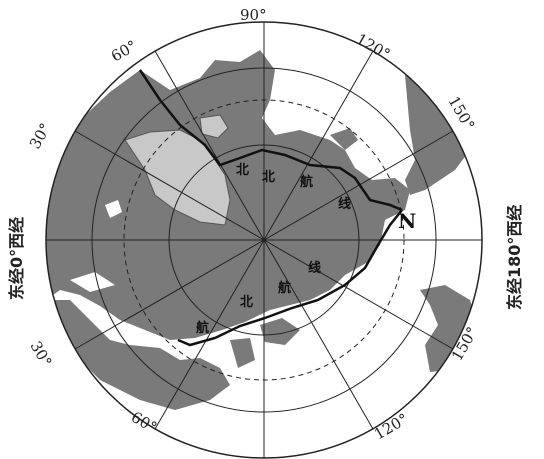  What do you see at coordinates (258, 298) in the screenshot?
I see `southern-route-labels: 航 北 航 线` at bounding box center [258, 298].